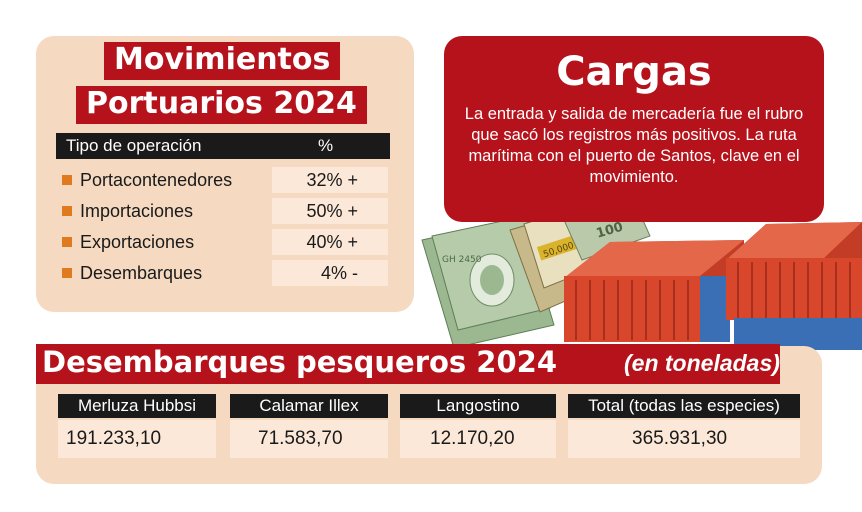 The width and height of the screenshot is (862, 512). I want to click on species-value-cell: 12.170,20, so click(478, 439).